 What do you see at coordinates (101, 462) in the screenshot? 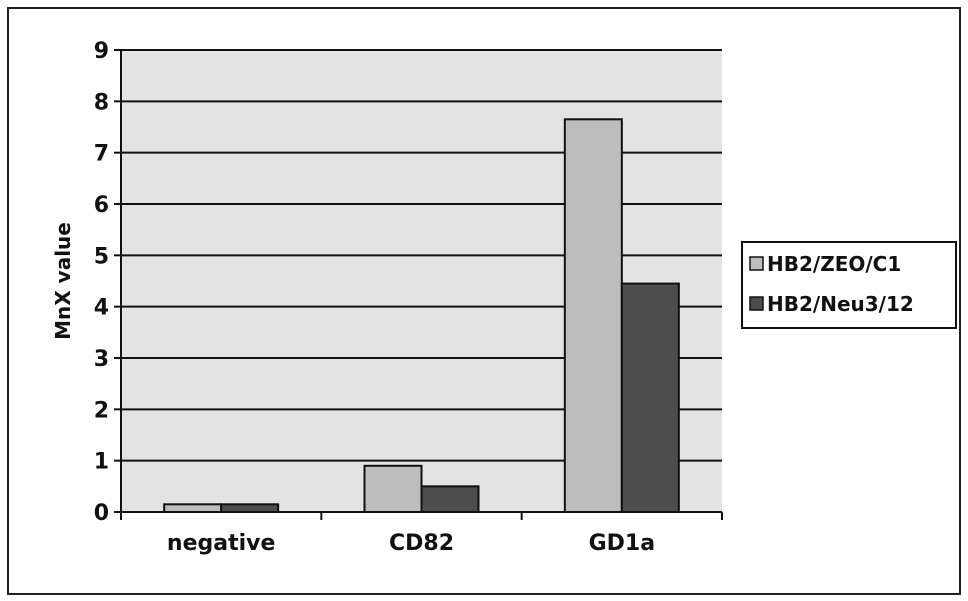
I see `y-tick-label: 1` at bounding box center [101, 462].